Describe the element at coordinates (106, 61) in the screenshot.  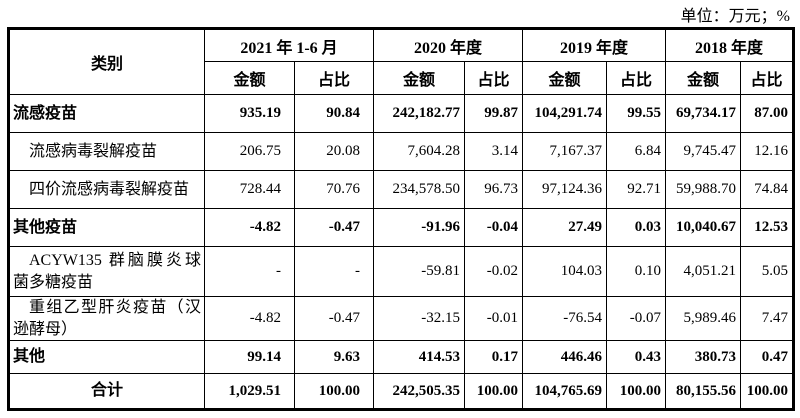
I see `header-category: 类别` at that location.